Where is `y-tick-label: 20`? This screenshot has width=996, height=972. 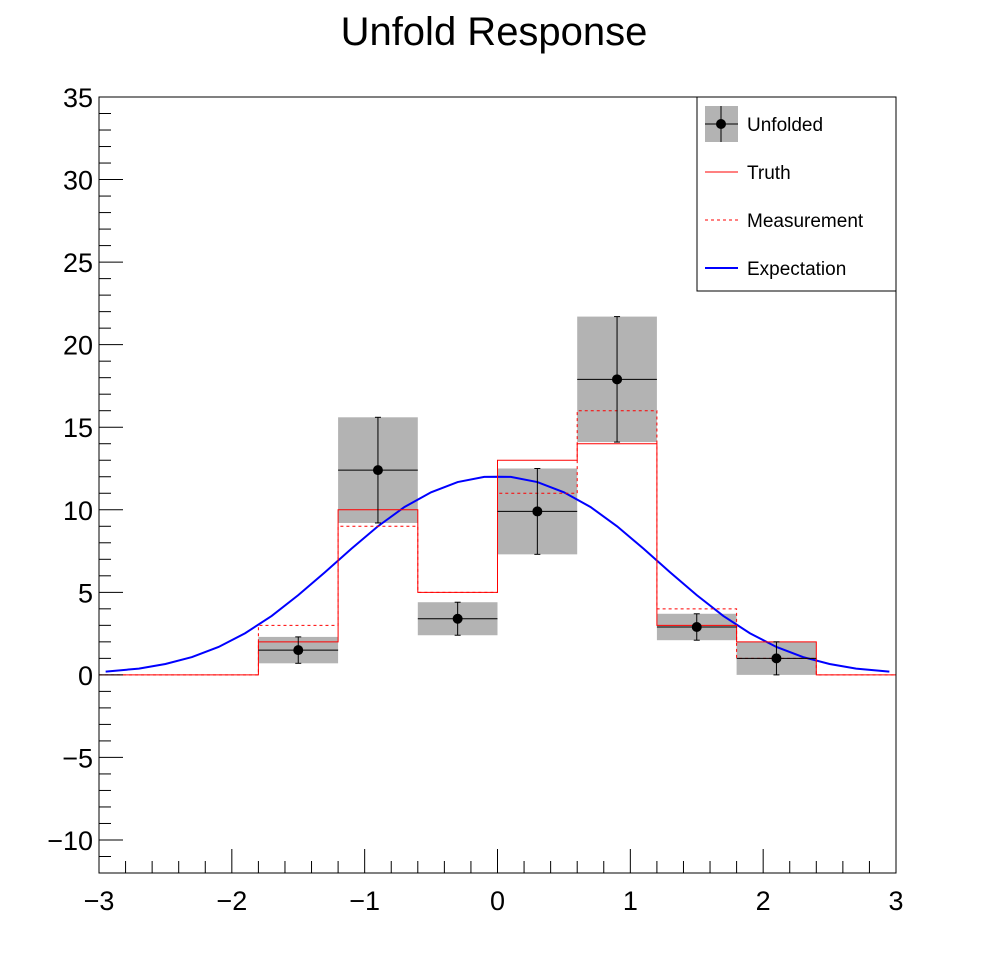
y-tick-label: 20 is located at coordinates (78, 346).